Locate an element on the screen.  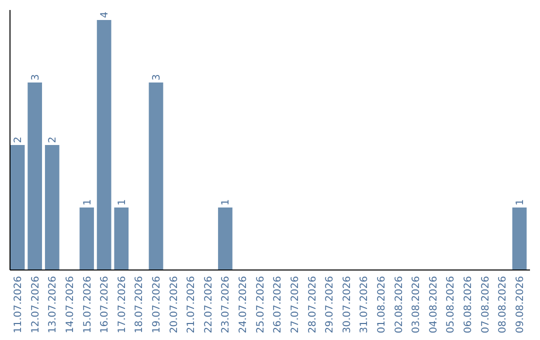
x-tick-label: 19.07.2026 is located at coordinates (156, 305).